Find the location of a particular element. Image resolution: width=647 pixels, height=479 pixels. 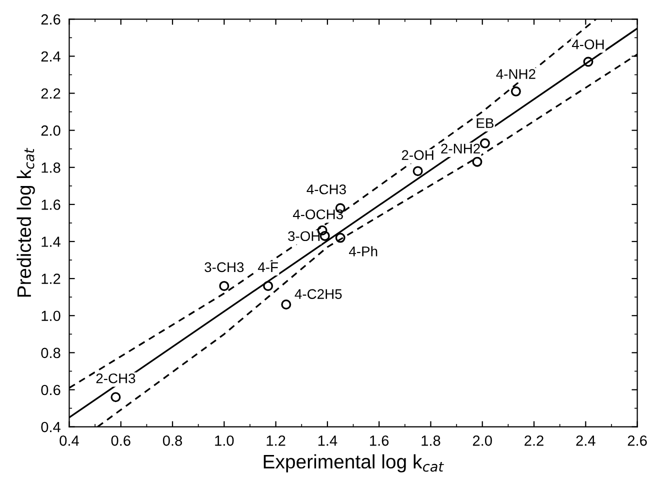

x-axis-title: Experimental log k$_{cat}$ is located at coordinates (354, 463).